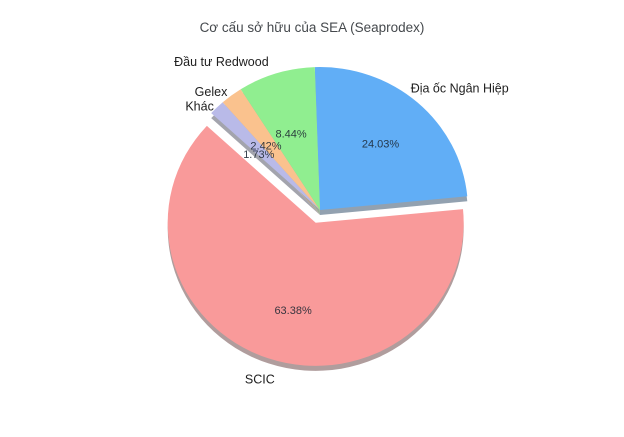  I want to click on slice-name-label-4: Đầu tư Redwood, so click(221, 62).